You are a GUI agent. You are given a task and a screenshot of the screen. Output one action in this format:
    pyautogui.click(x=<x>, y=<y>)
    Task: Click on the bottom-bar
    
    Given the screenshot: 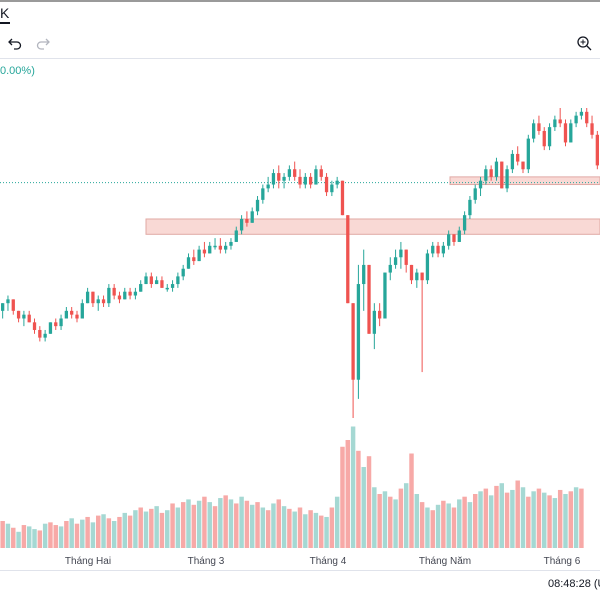 What is the action you would take?
    pyautogui.click(x=300, y=585)
    